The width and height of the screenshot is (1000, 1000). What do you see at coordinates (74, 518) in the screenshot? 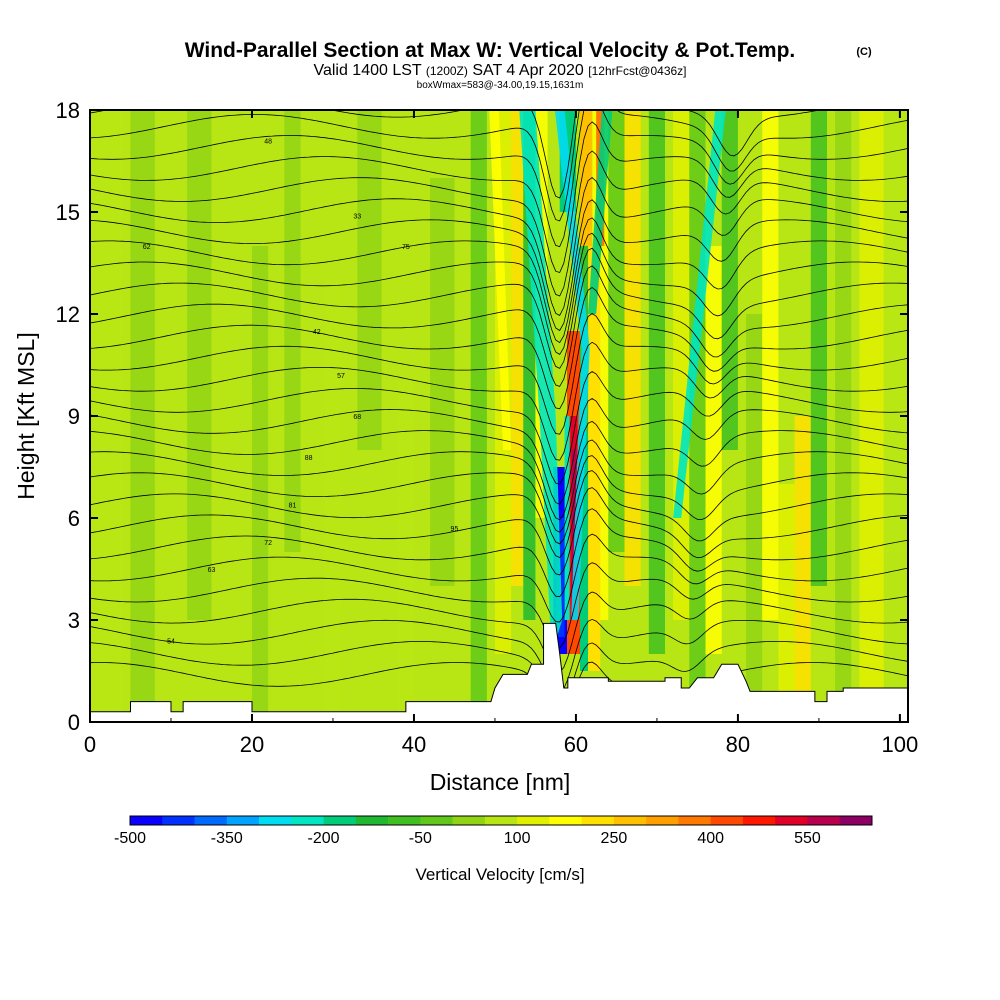
I see `y-tick-label: 6` at bounding box center [74, 518].